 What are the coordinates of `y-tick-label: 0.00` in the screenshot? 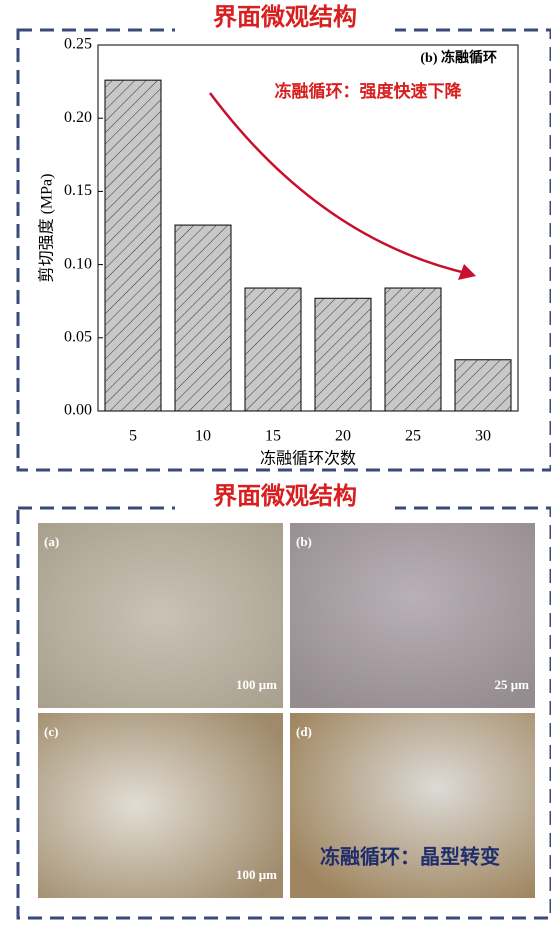 It's located at (78, 410).